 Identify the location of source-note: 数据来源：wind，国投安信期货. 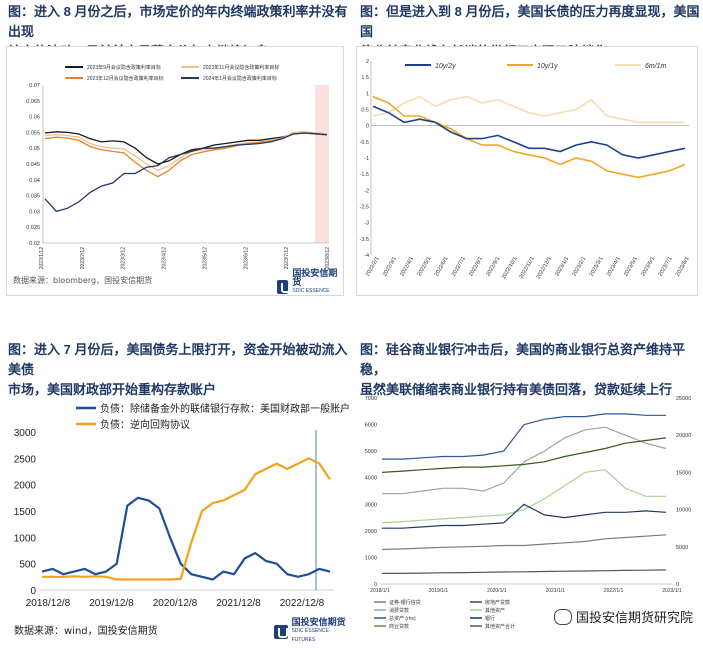
(86, 631).